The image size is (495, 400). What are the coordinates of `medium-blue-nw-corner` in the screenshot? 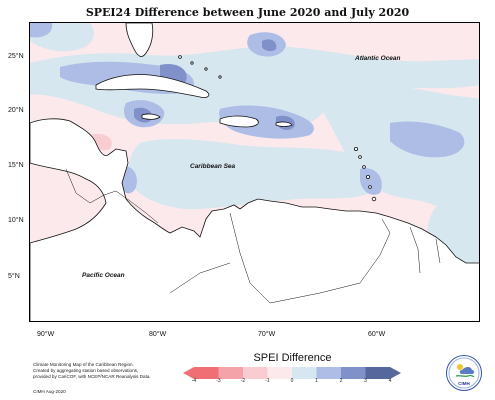 It's located at (41, 30).